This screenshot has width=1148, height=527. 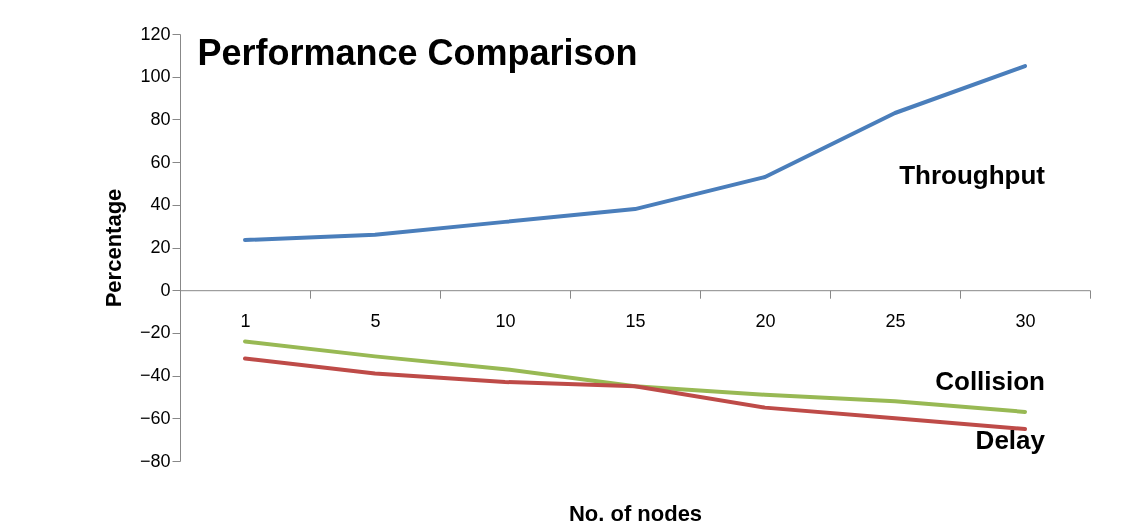 What do you see at coordinates (160, 247) in the screenshot?
I see `y-tick-label: 20` at bounding box center [160, 247].